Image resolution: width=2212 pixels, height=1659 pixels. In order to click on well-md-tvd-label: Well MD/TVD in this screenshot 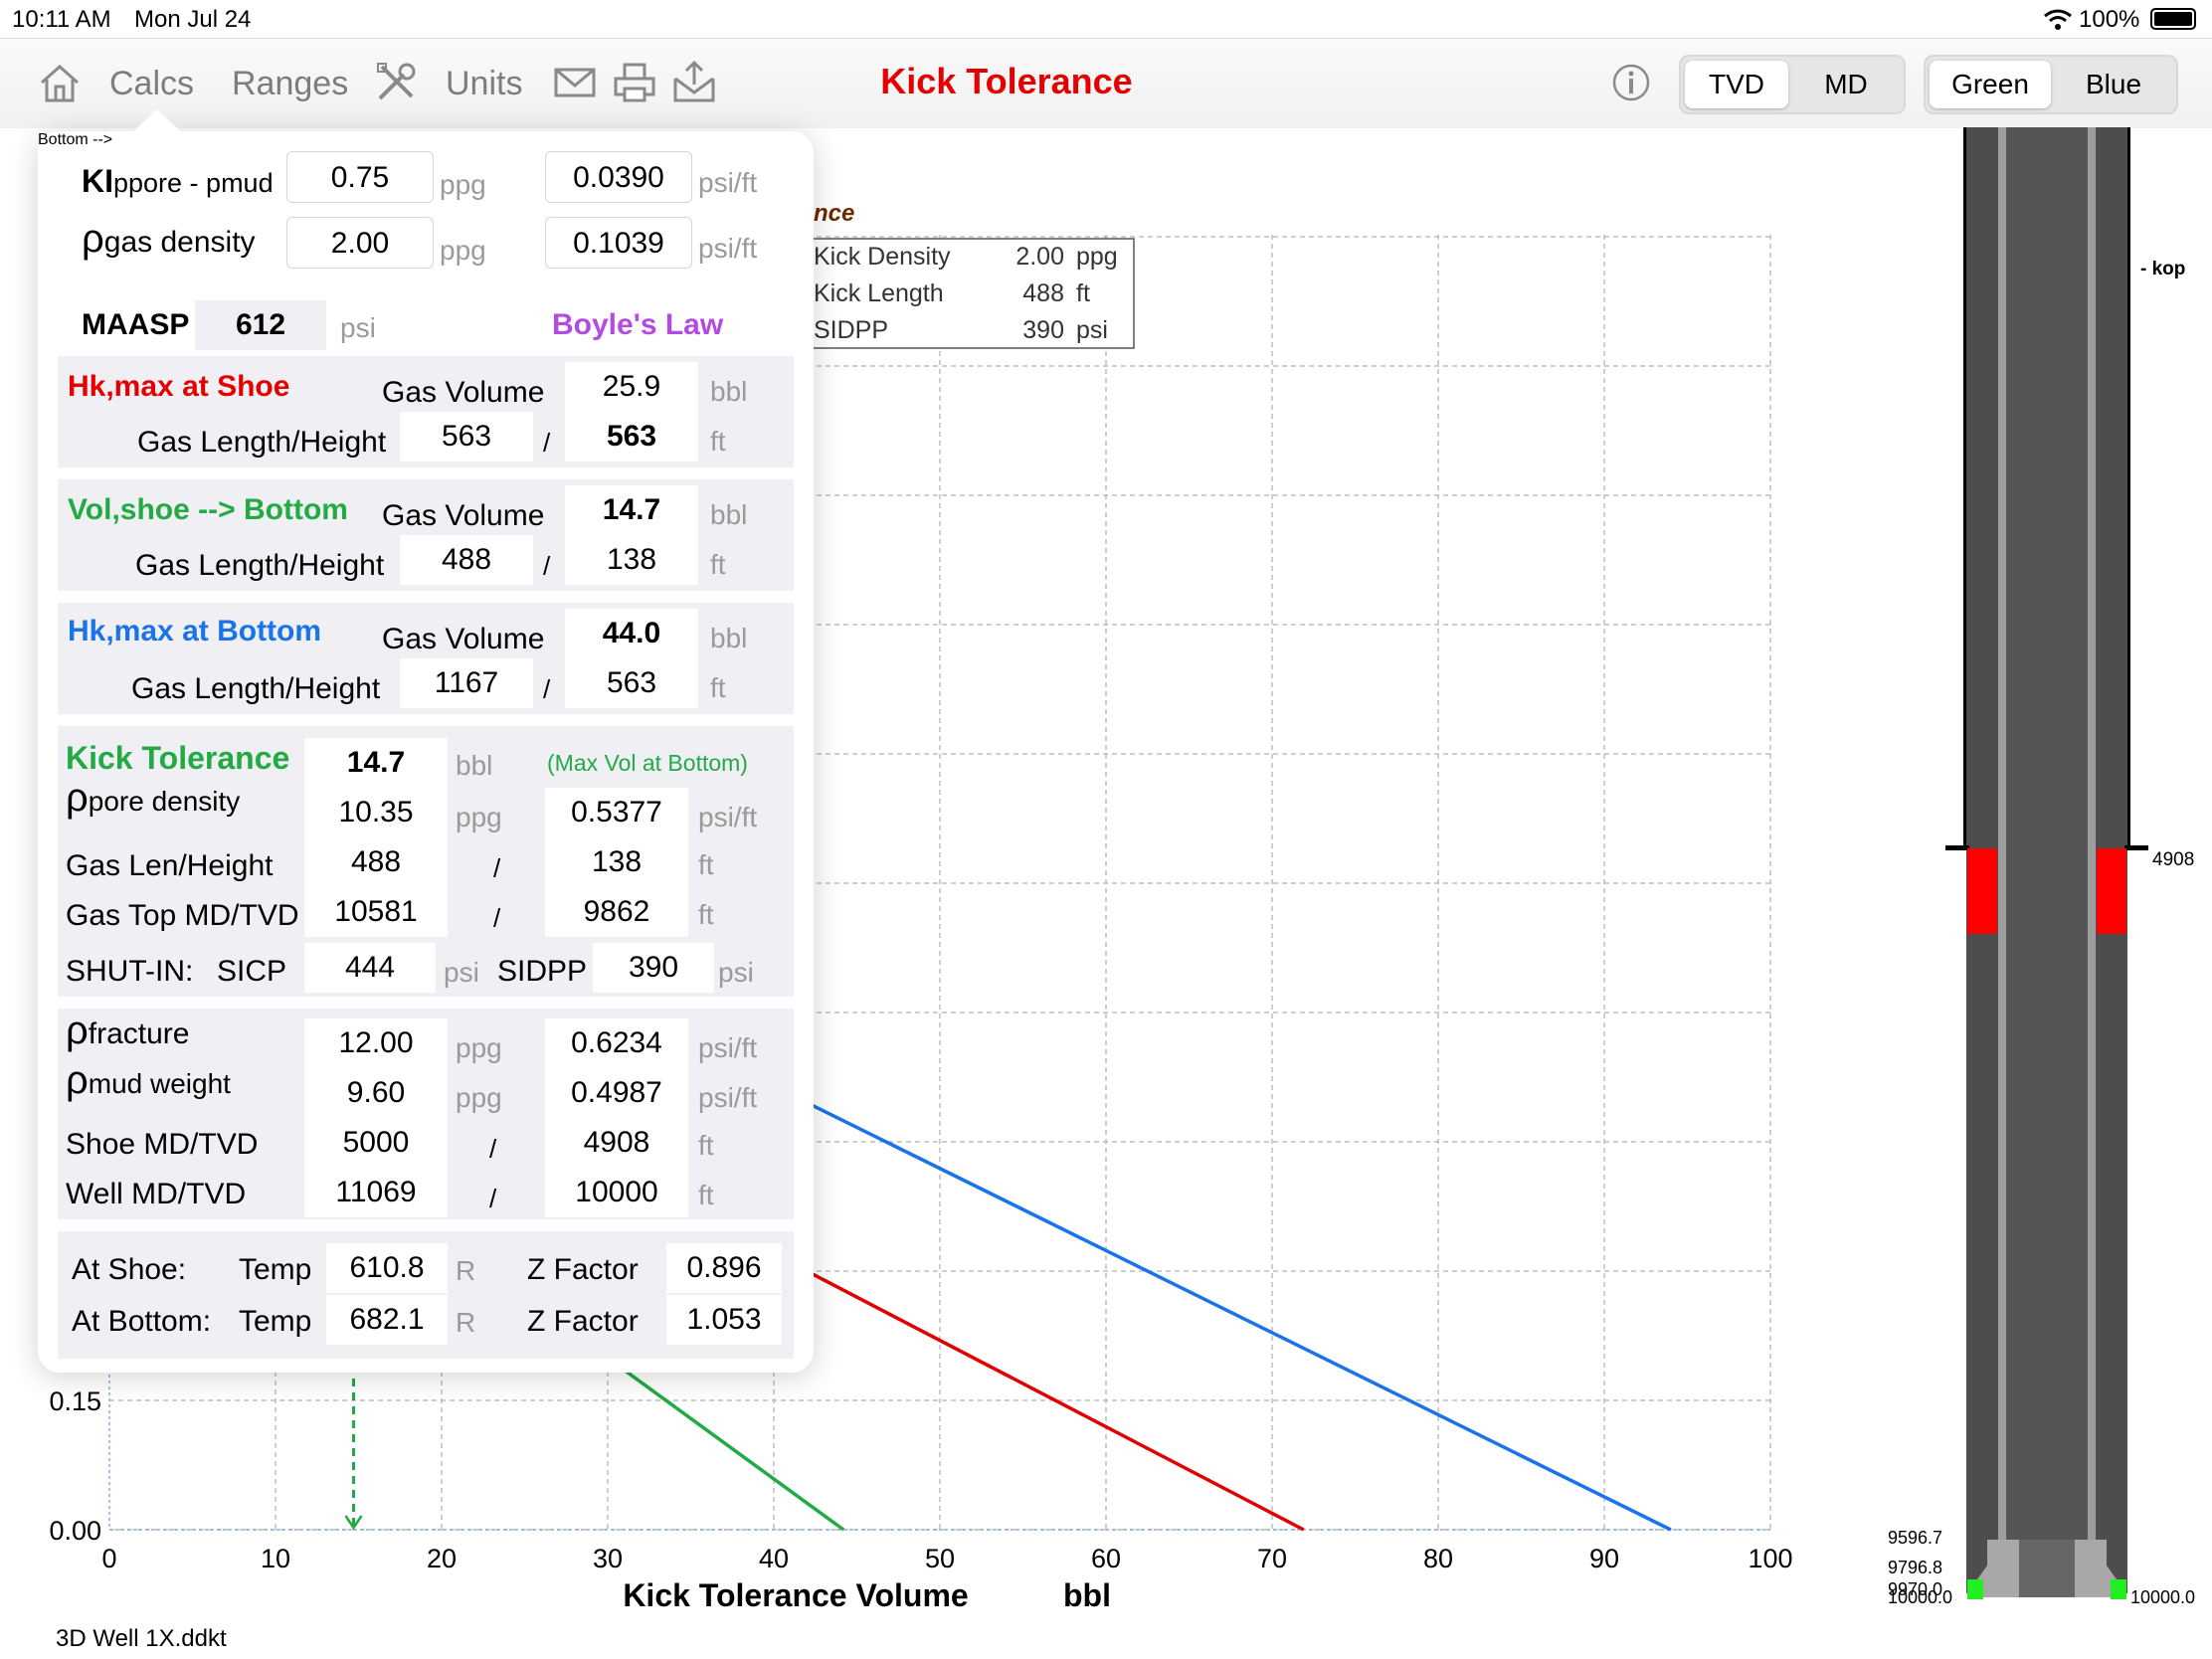, I will do `click(156, 1194)`.